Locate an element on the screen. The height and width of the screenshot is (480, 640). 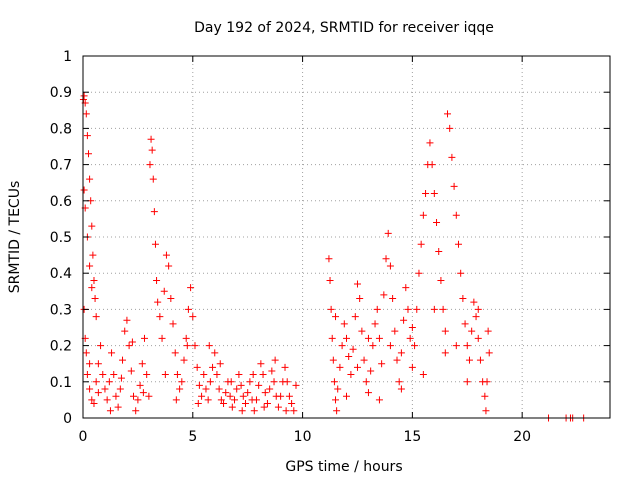
y-tick-label: 0.1 is located at coordinates (61, 383).